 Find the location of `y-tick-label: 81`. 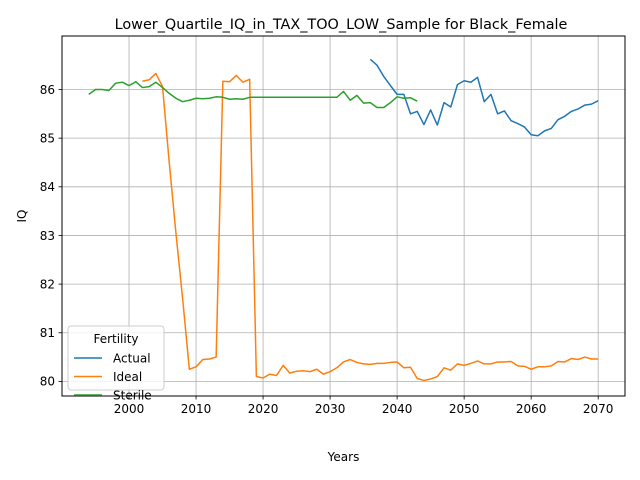

y-tick-label: 81 is located at coordinates (47, 333).